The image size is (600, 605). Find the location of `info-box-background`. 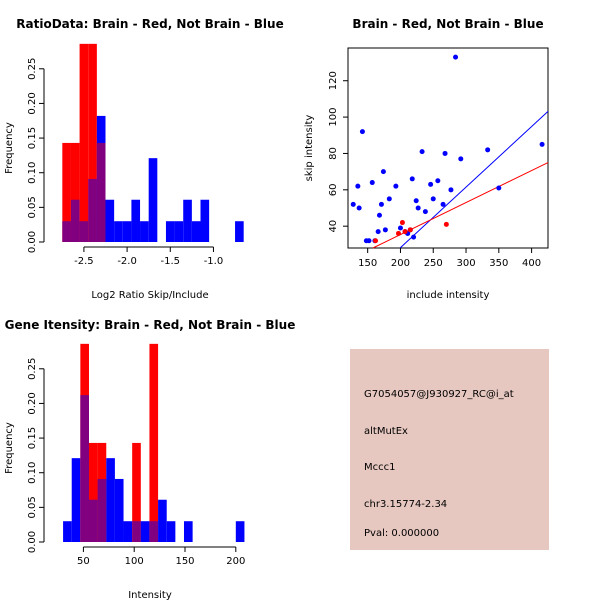

info-box-background is located at coordinates (449, 449).